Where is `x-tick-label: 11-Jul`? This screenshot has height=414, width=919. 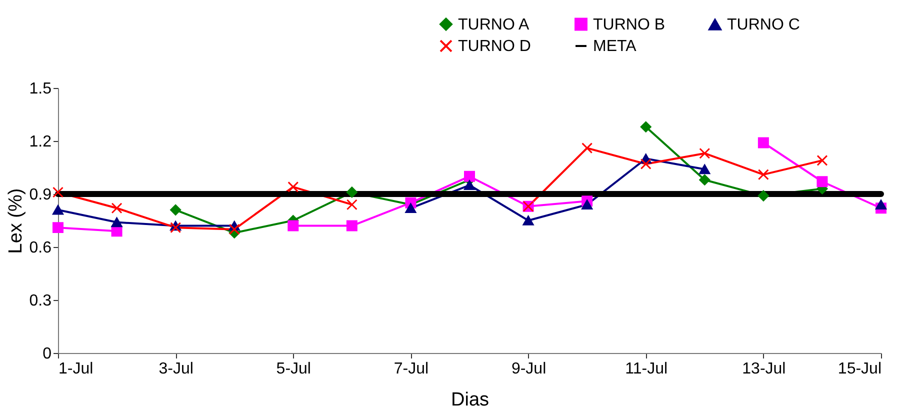 x-tick-label: 11-Jul is located at coordinates (646, 369).